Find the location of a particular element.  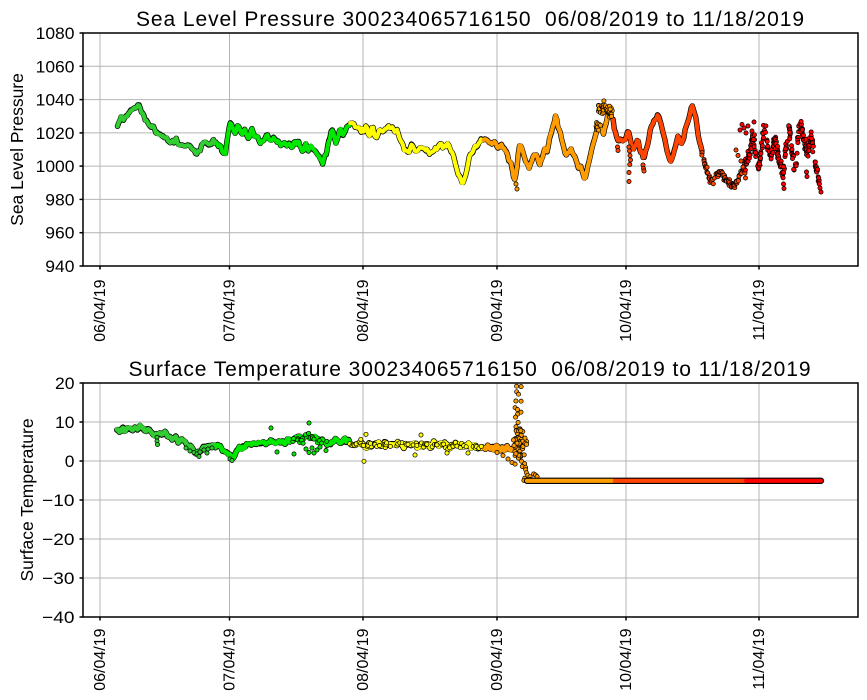

svg-text: 1020 is located at coordinates (55, 133).